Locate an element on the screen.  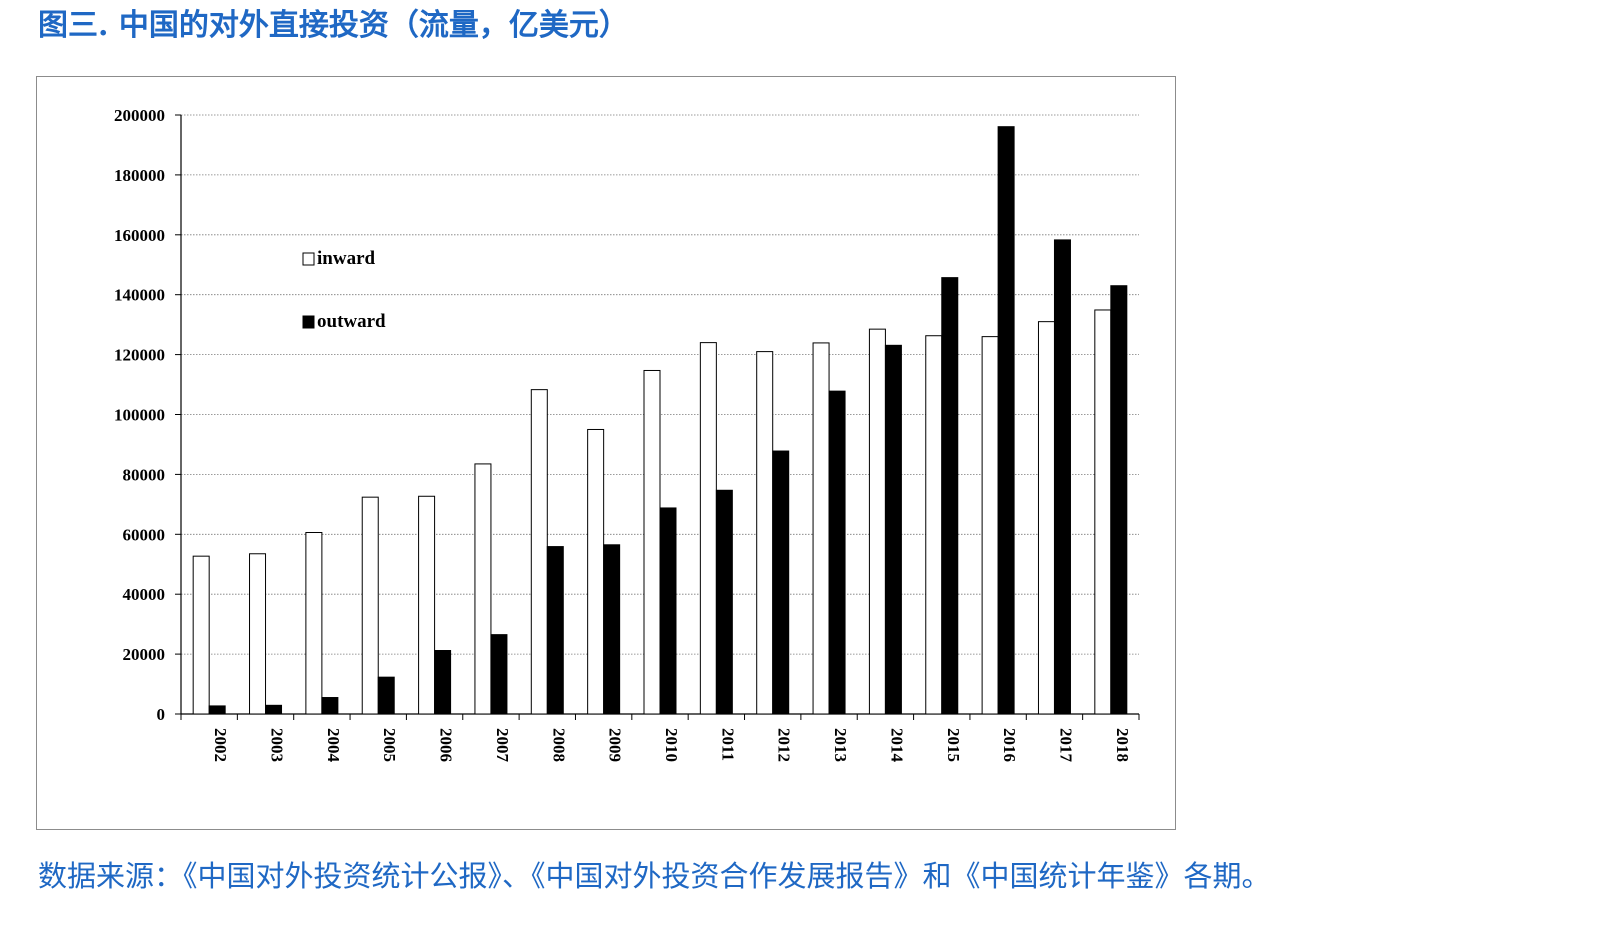
x-tick-label-2008: 2008 is located at coordinates (558, 745).